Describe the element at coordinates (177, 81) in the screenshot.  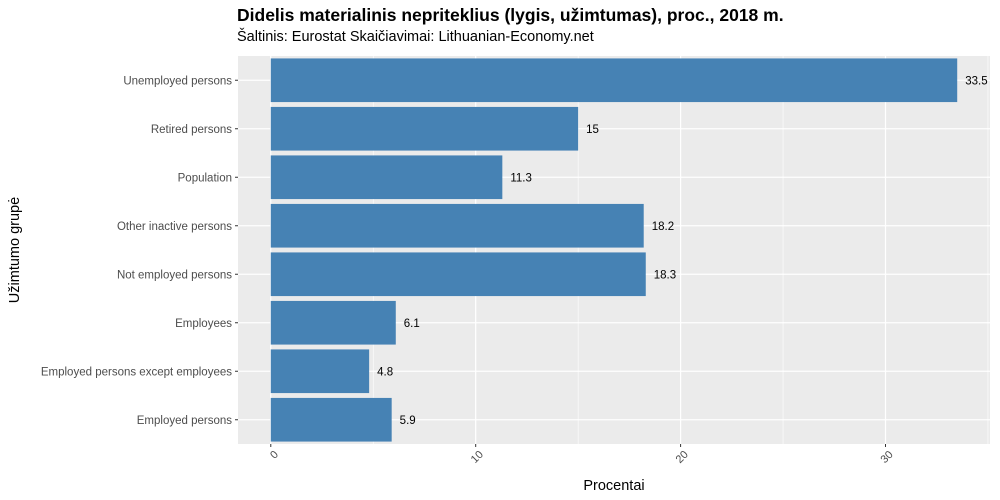
I see `category-label: Unemployed persons` at that location.